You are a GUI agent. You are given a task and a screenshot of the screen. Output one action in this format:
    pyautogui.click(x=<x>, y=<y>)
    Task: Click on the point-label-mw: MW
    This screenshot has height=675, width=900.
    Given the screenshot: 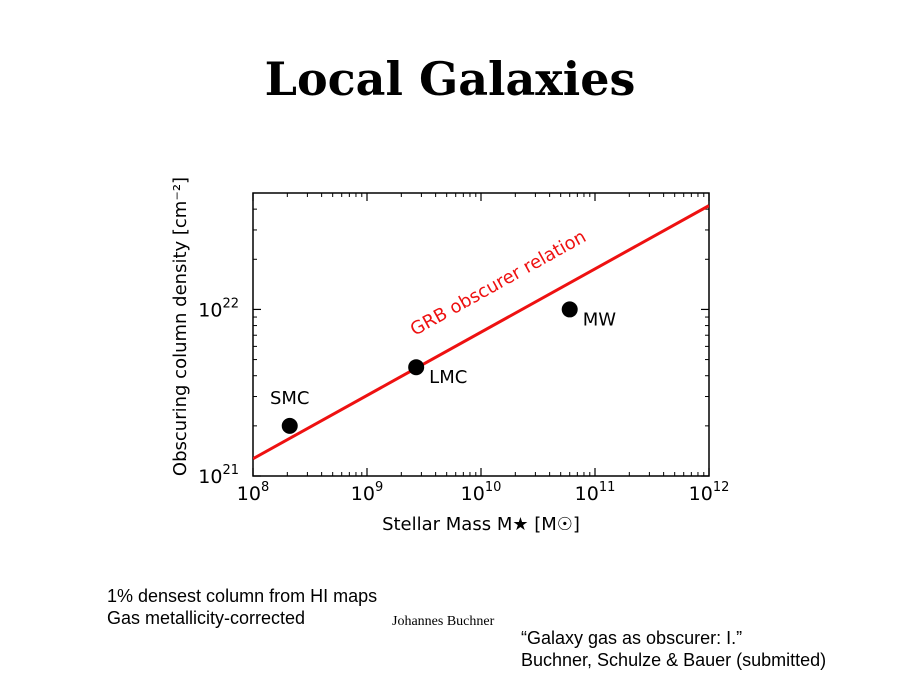 What is the action you would take?
    pyautogui.click(x=600, y=319)
    